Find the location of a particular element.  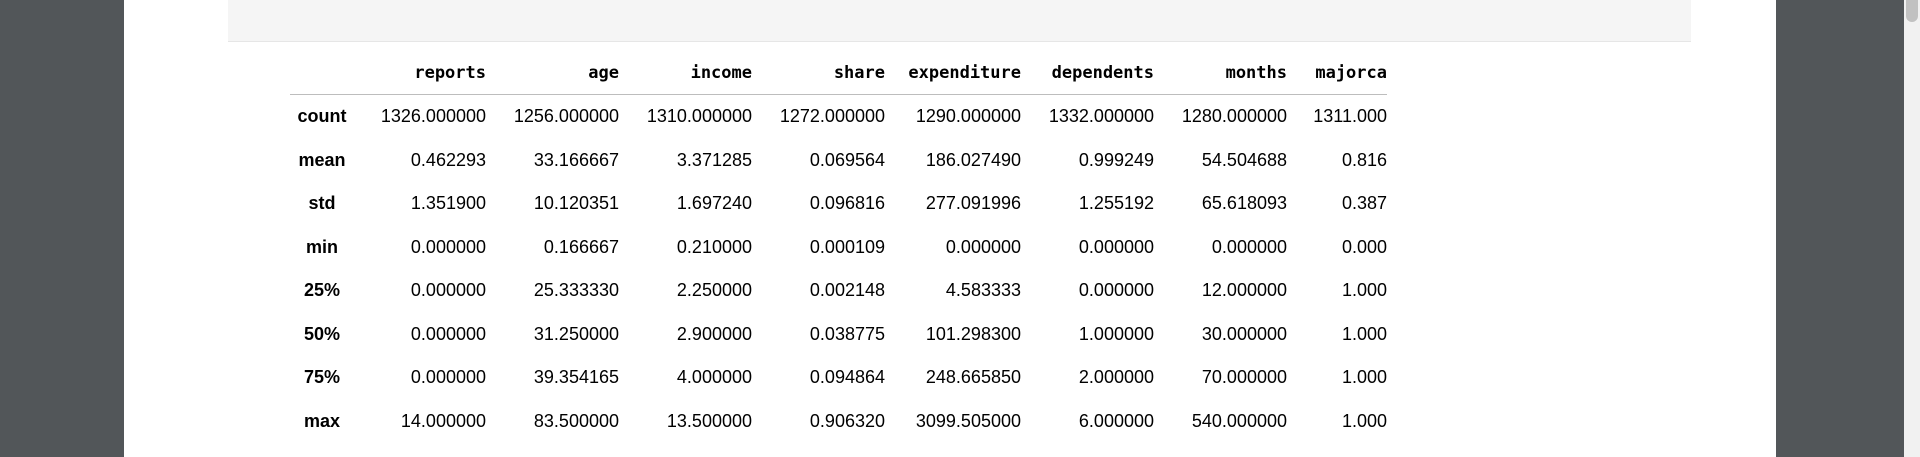

row-index-label: count is located at coordinates (322, 116).